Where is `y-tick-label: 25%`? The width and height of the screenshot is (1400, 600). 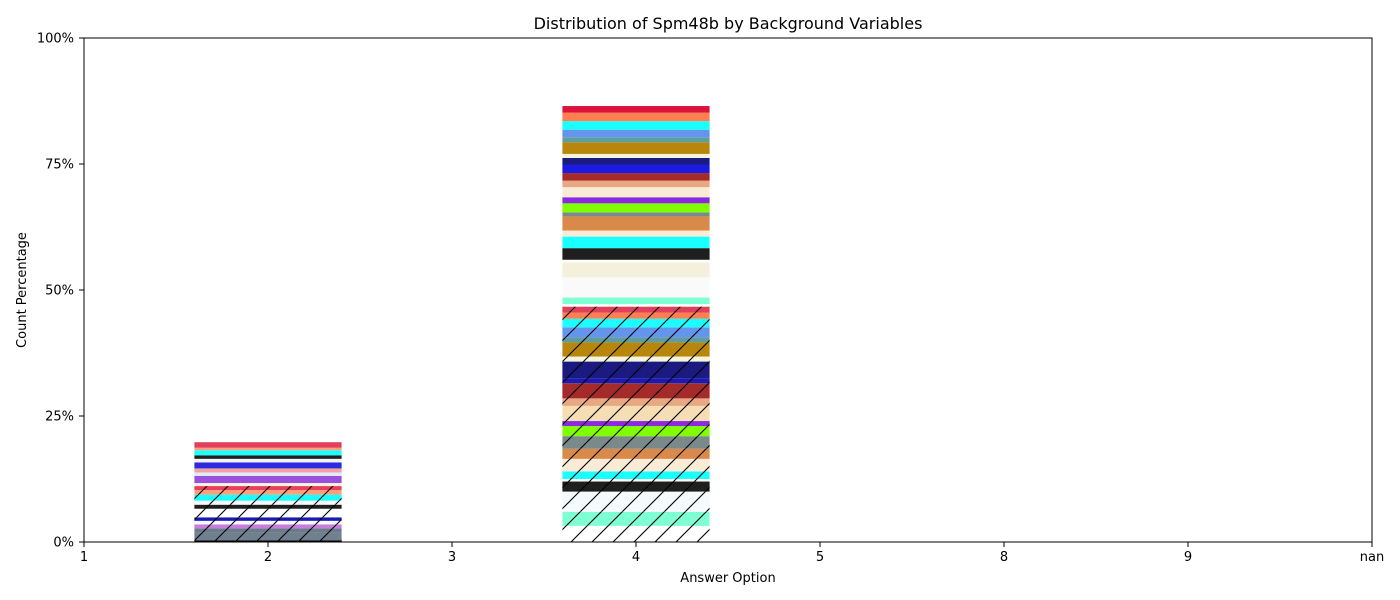 y-tick-label: 25% is located at coordinates (59, 417).